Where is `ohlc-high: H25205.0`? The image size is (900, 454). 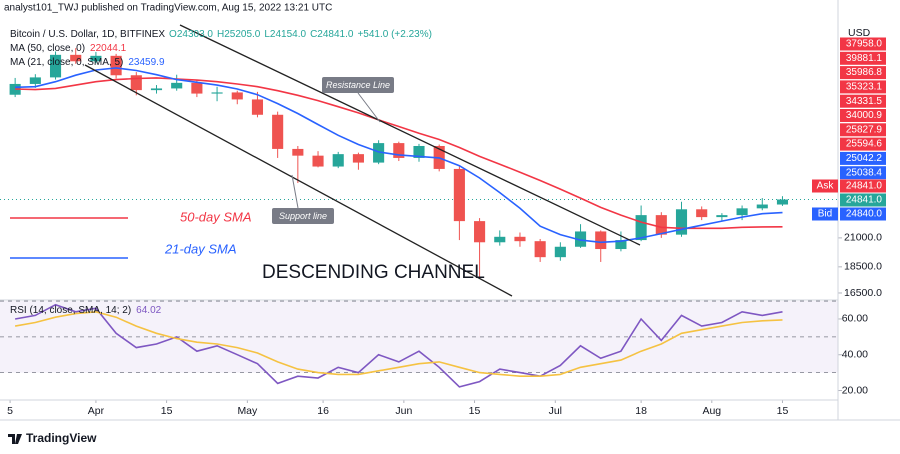
ohlc-high: H25205.0 is located at coordinates (239, 34).